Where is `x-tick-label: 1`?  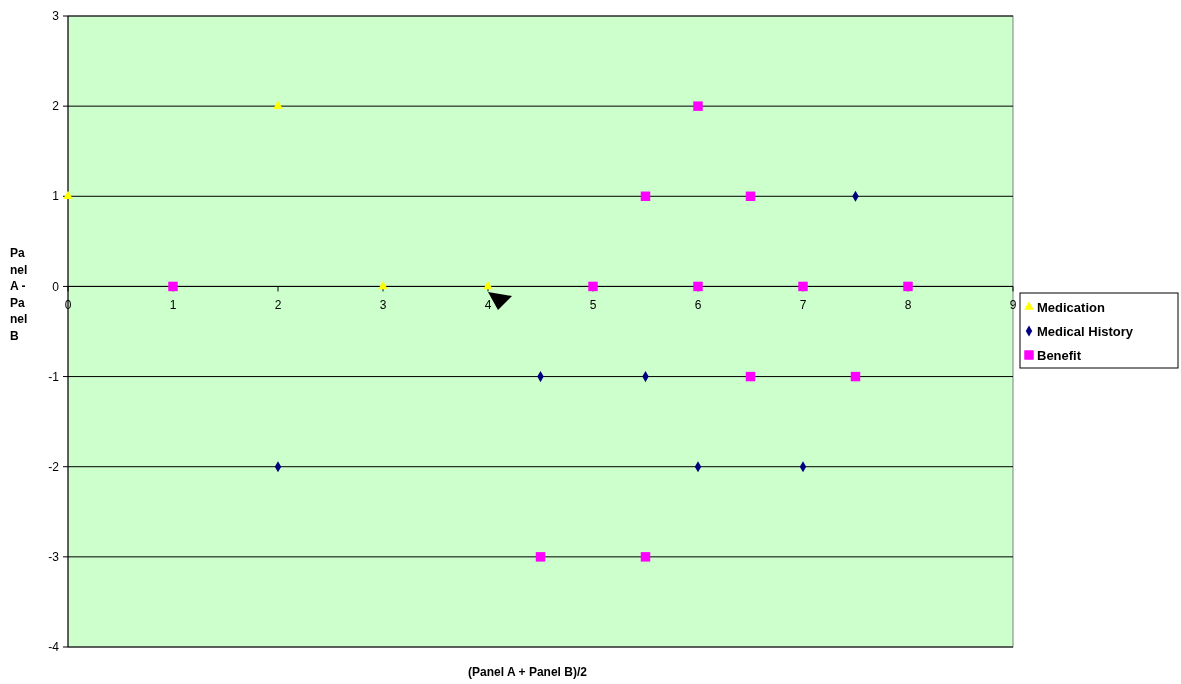
x-tick-label: 1 is located at coordinates (173, 305).